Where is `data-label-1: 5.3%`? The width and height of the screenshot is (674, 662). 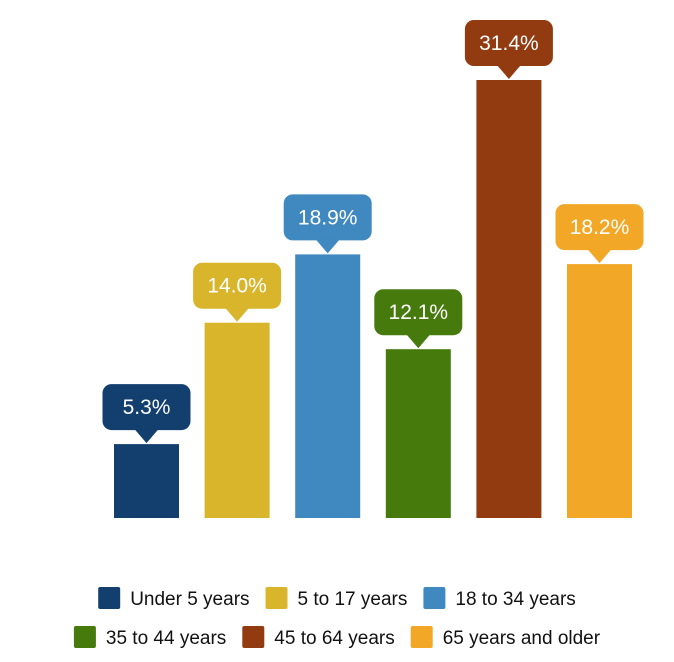
data-label-1: 5.3% is located at coordinates (147, 407).